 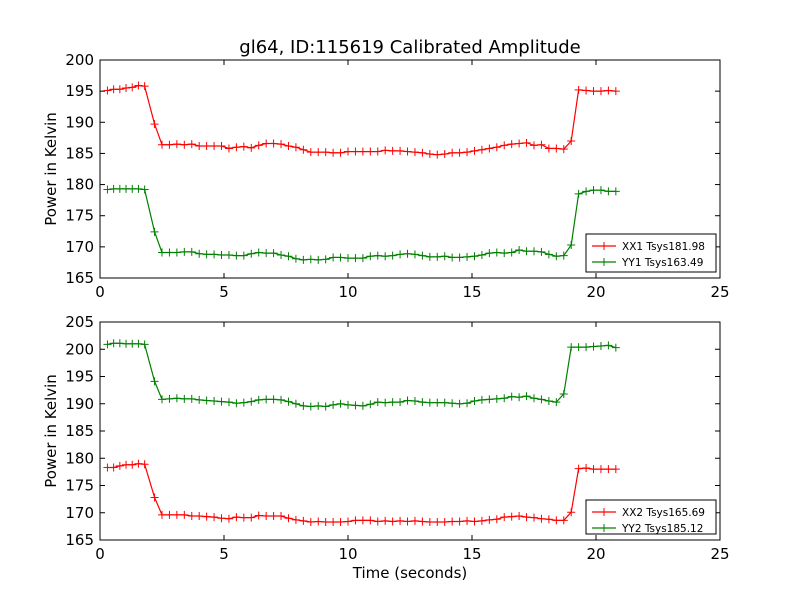 I want to click on x-tick-label: 10, so click(x=347, y=292).